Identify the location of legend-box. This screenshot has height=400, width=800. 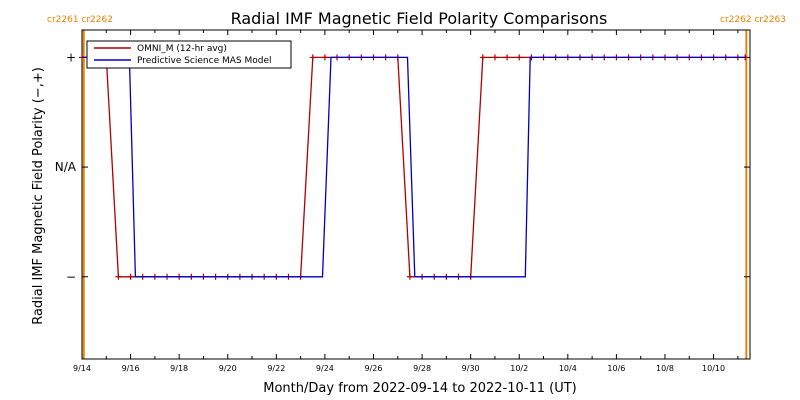
(189, 54).